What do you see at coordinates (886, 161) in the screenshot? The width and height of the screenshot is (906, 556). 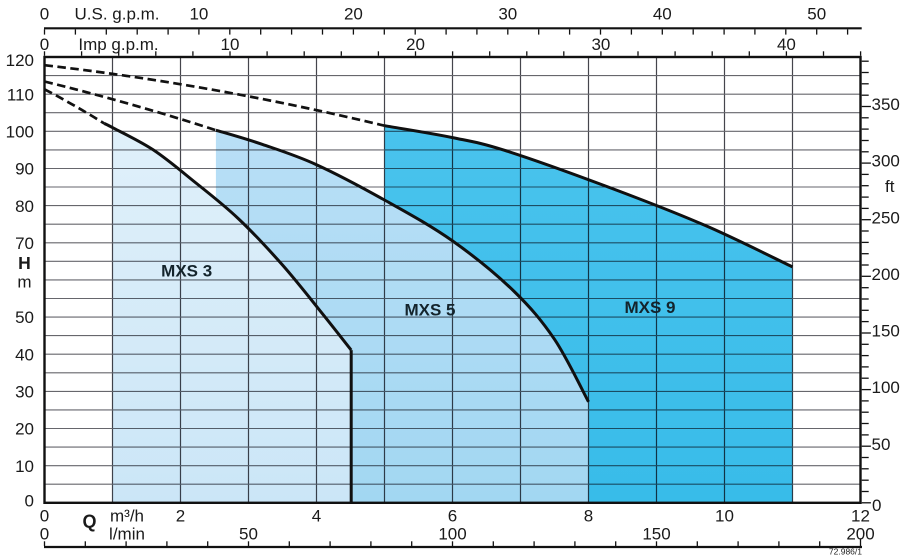 I see `svg-text: 300` at bounding box center [886, 161].